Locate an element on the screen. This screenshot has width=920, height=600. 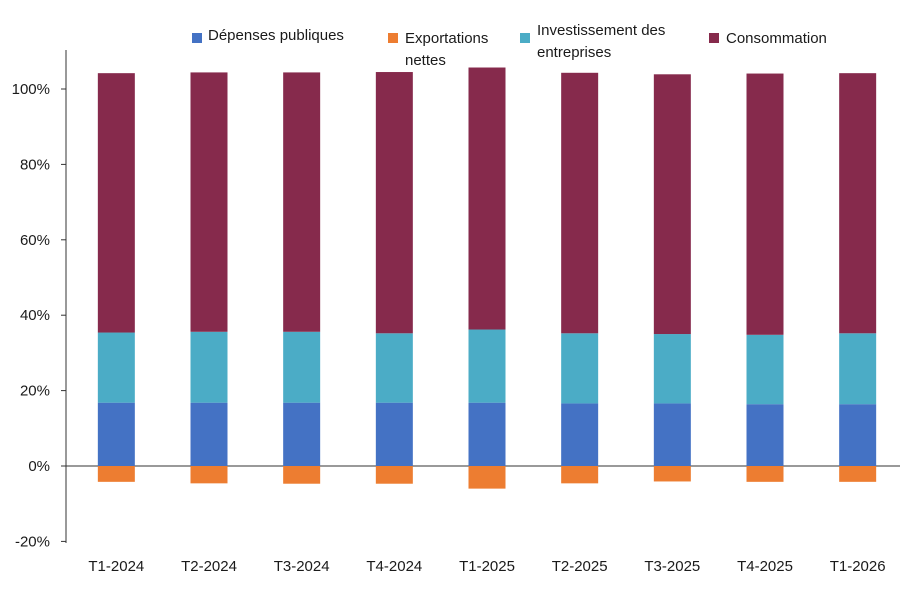
x-tick-label: T4-2025 is located at coordinates (765, 566).